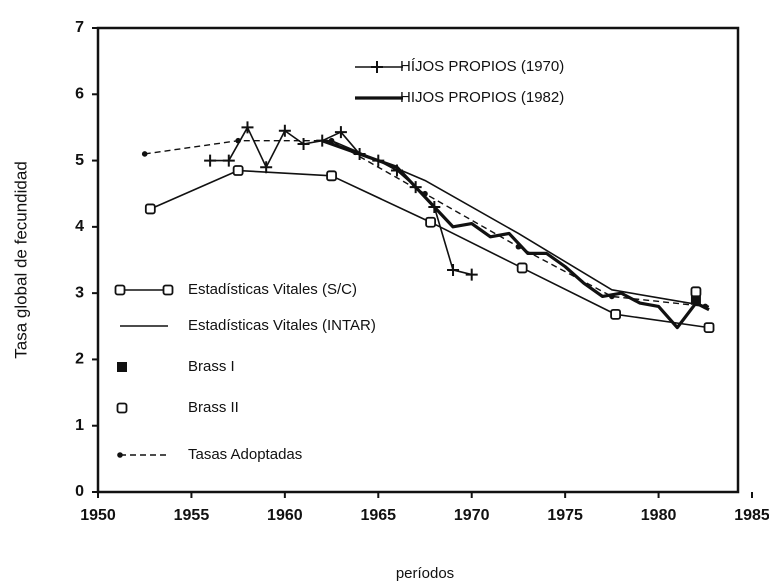 The image size is (769, 584). What do you see at coordinates (79, 226) in the screenshot?
I see `y-tick-label: 4` at bounding box center [79, 226].